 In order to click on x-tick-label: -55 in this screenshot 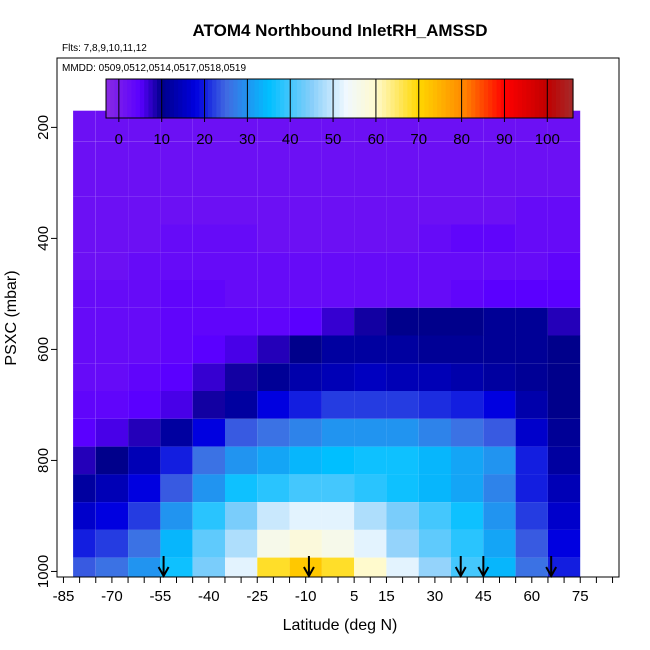, I will do `click(161, 596)`.